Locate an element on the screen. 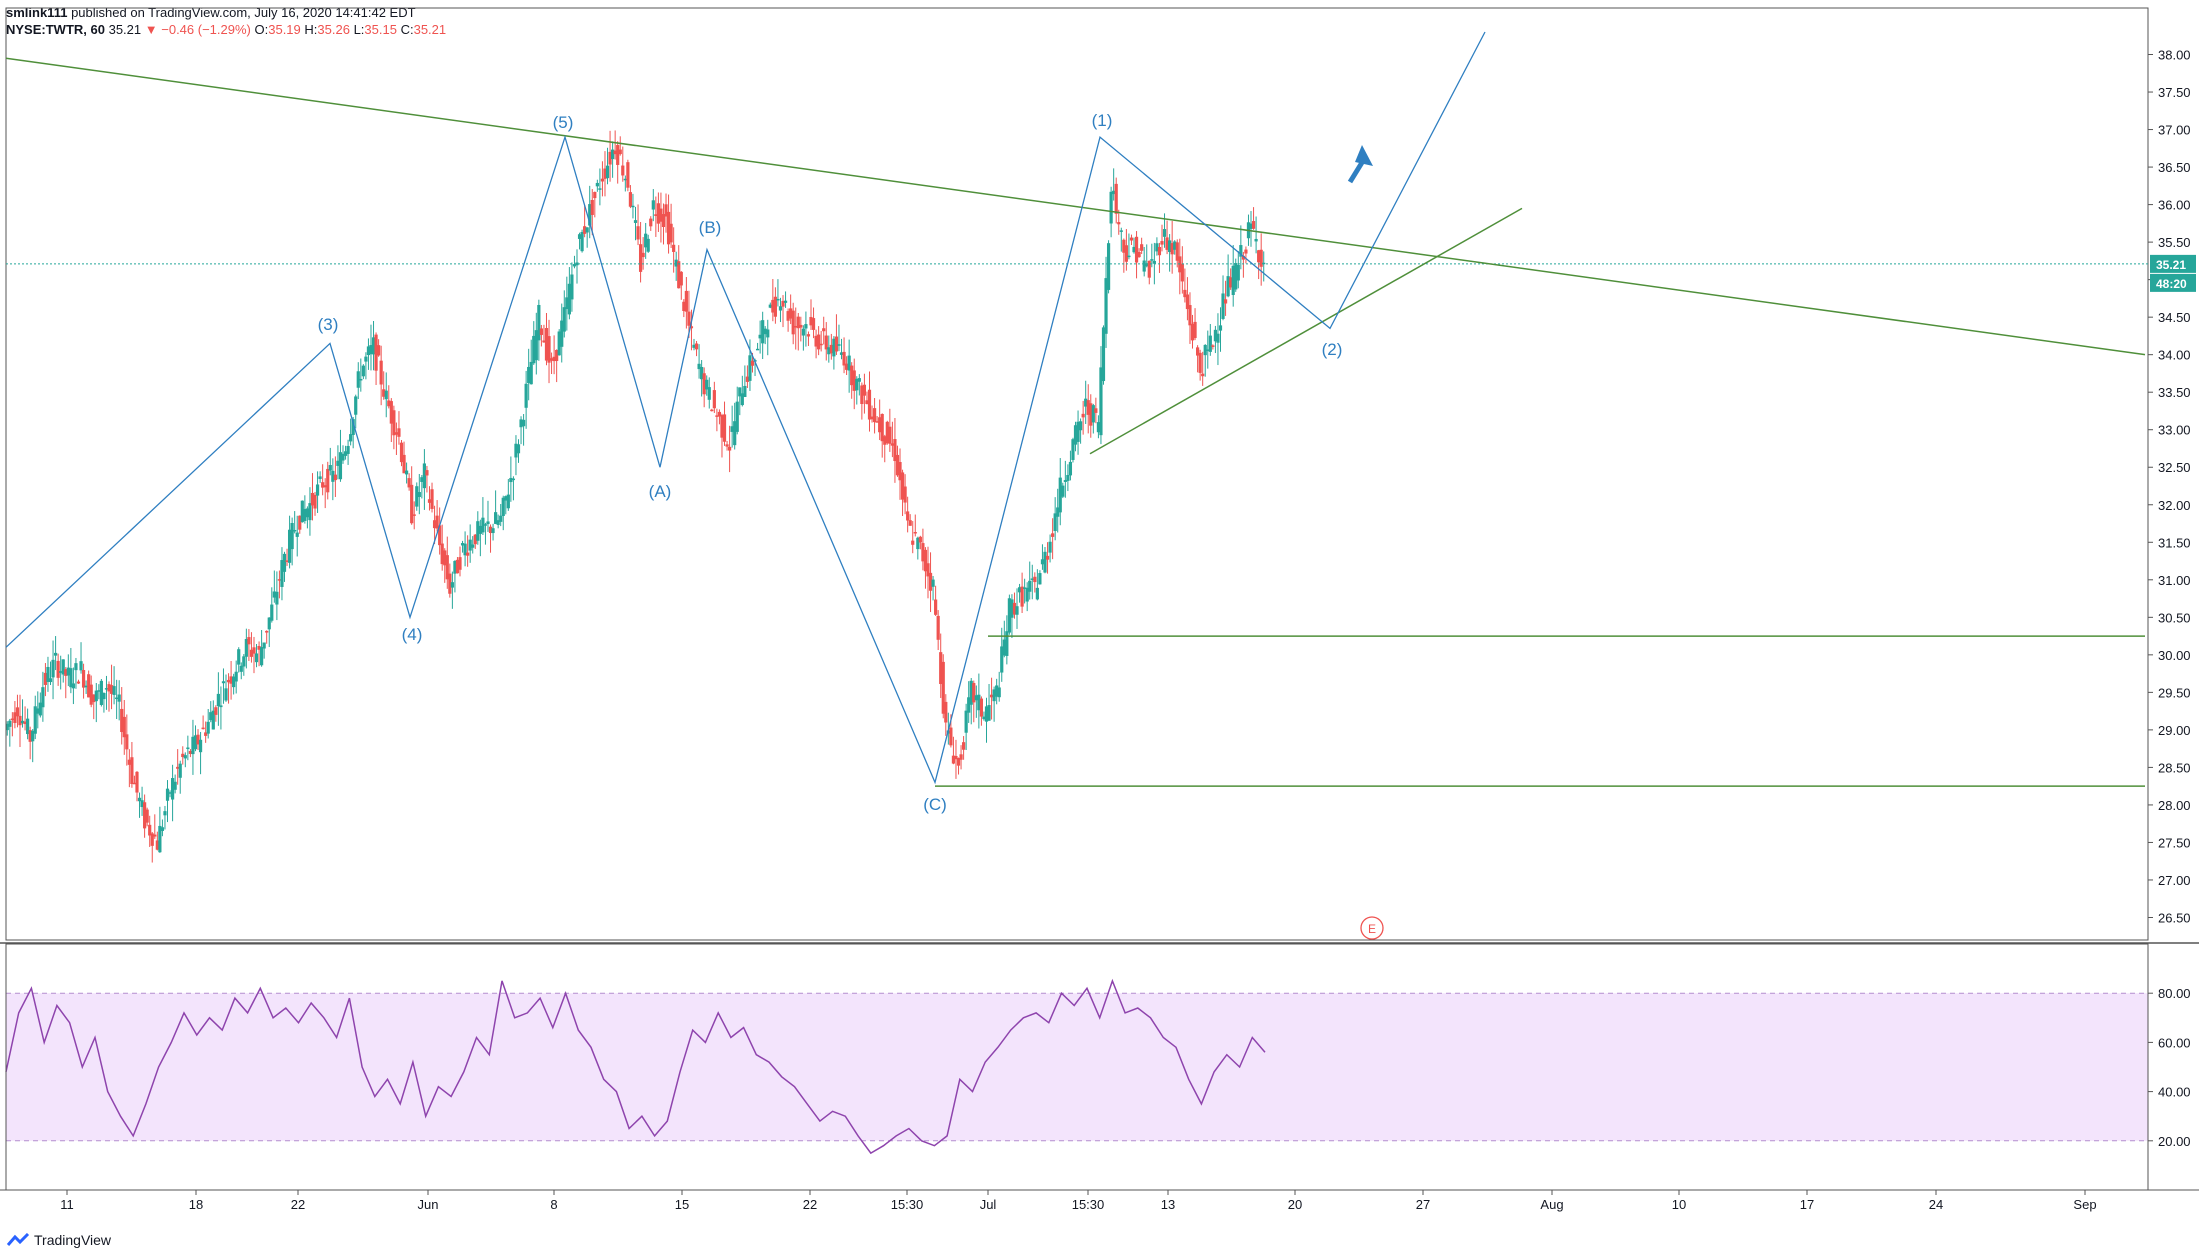 The height and width of the screenshot is (1258, 2199). earnings-marker-icon is located at coordinates (1372, 928).